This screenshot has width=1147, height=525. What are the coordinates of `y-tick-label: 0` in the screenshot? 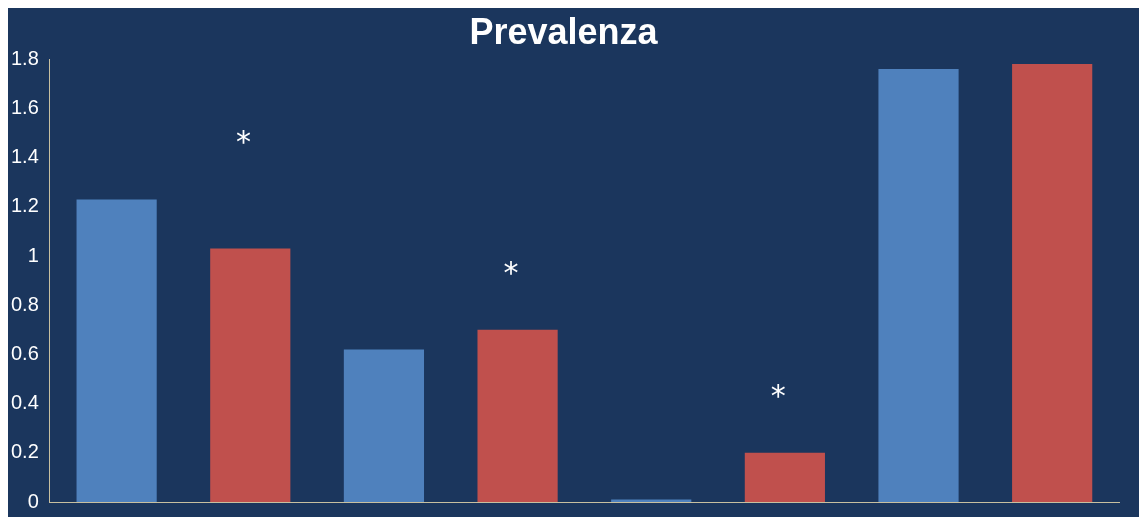 It's located at (33, 500).